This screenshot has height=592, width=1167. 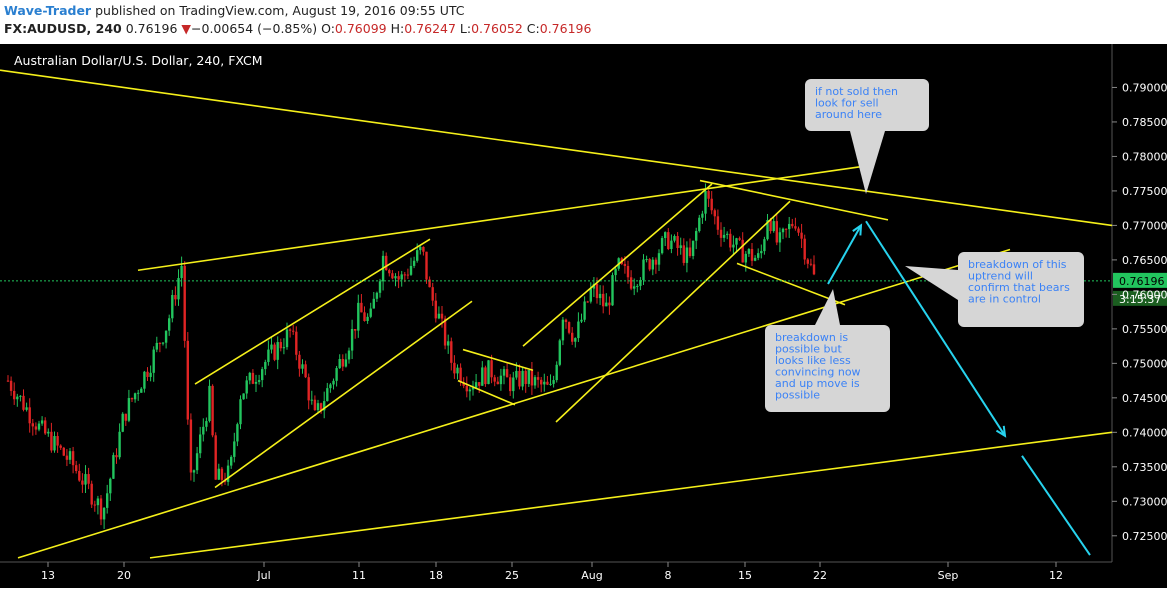 I want to click on author-name: Wave-Trader, so click(x=48, y=10).